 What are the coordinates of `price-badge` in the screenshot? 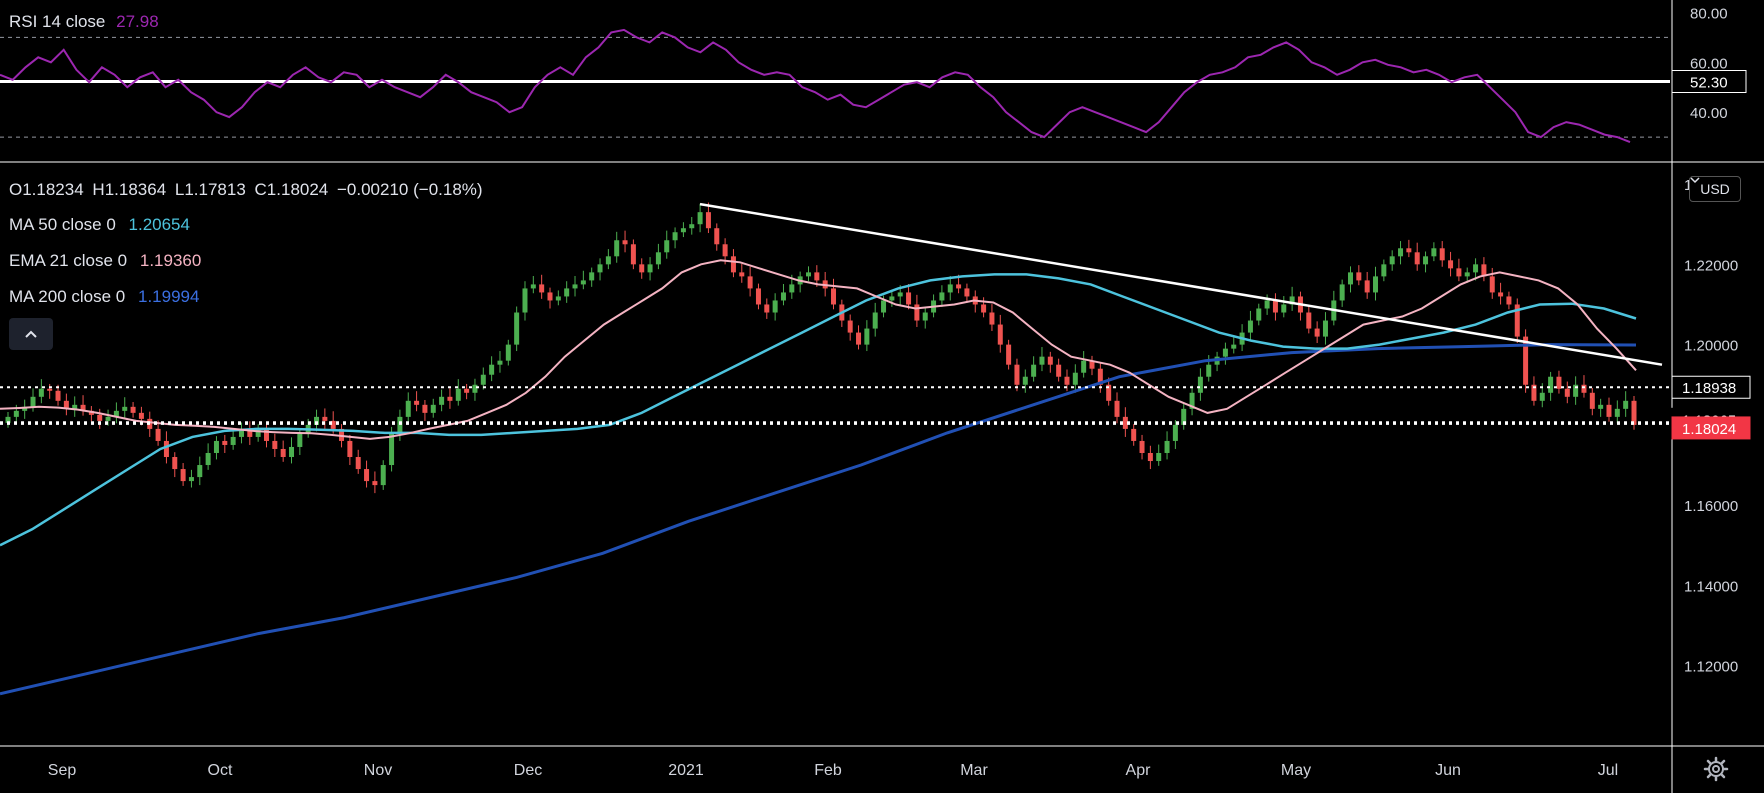 It's located at (1711, 387).